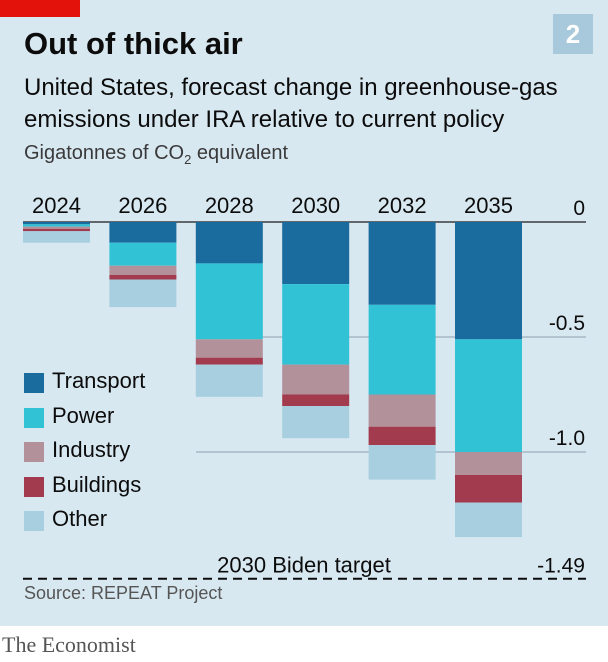 The width and height of the screenshot is (608, 662). I want to click on bar-segment-other-2035, so click(488, 520).